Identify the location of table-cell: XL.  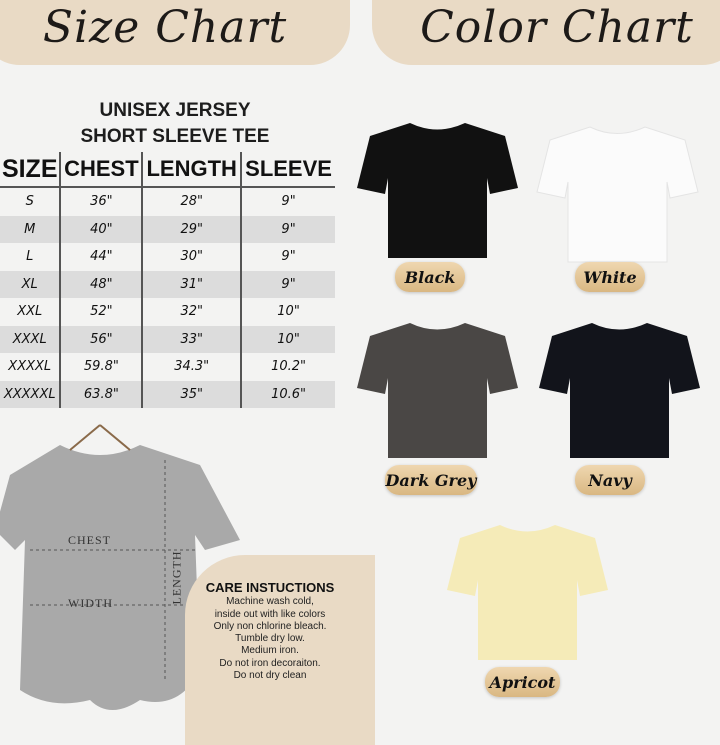
(31, 284).